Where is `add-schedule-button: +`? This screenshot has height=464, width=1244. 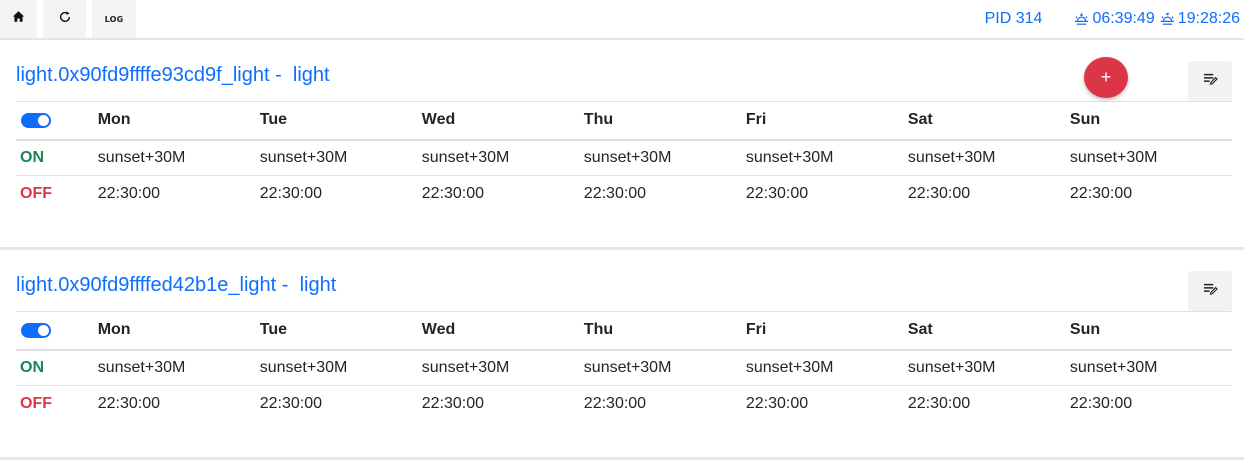 add-schedule-button: + is located at coordinates (1106, 77).